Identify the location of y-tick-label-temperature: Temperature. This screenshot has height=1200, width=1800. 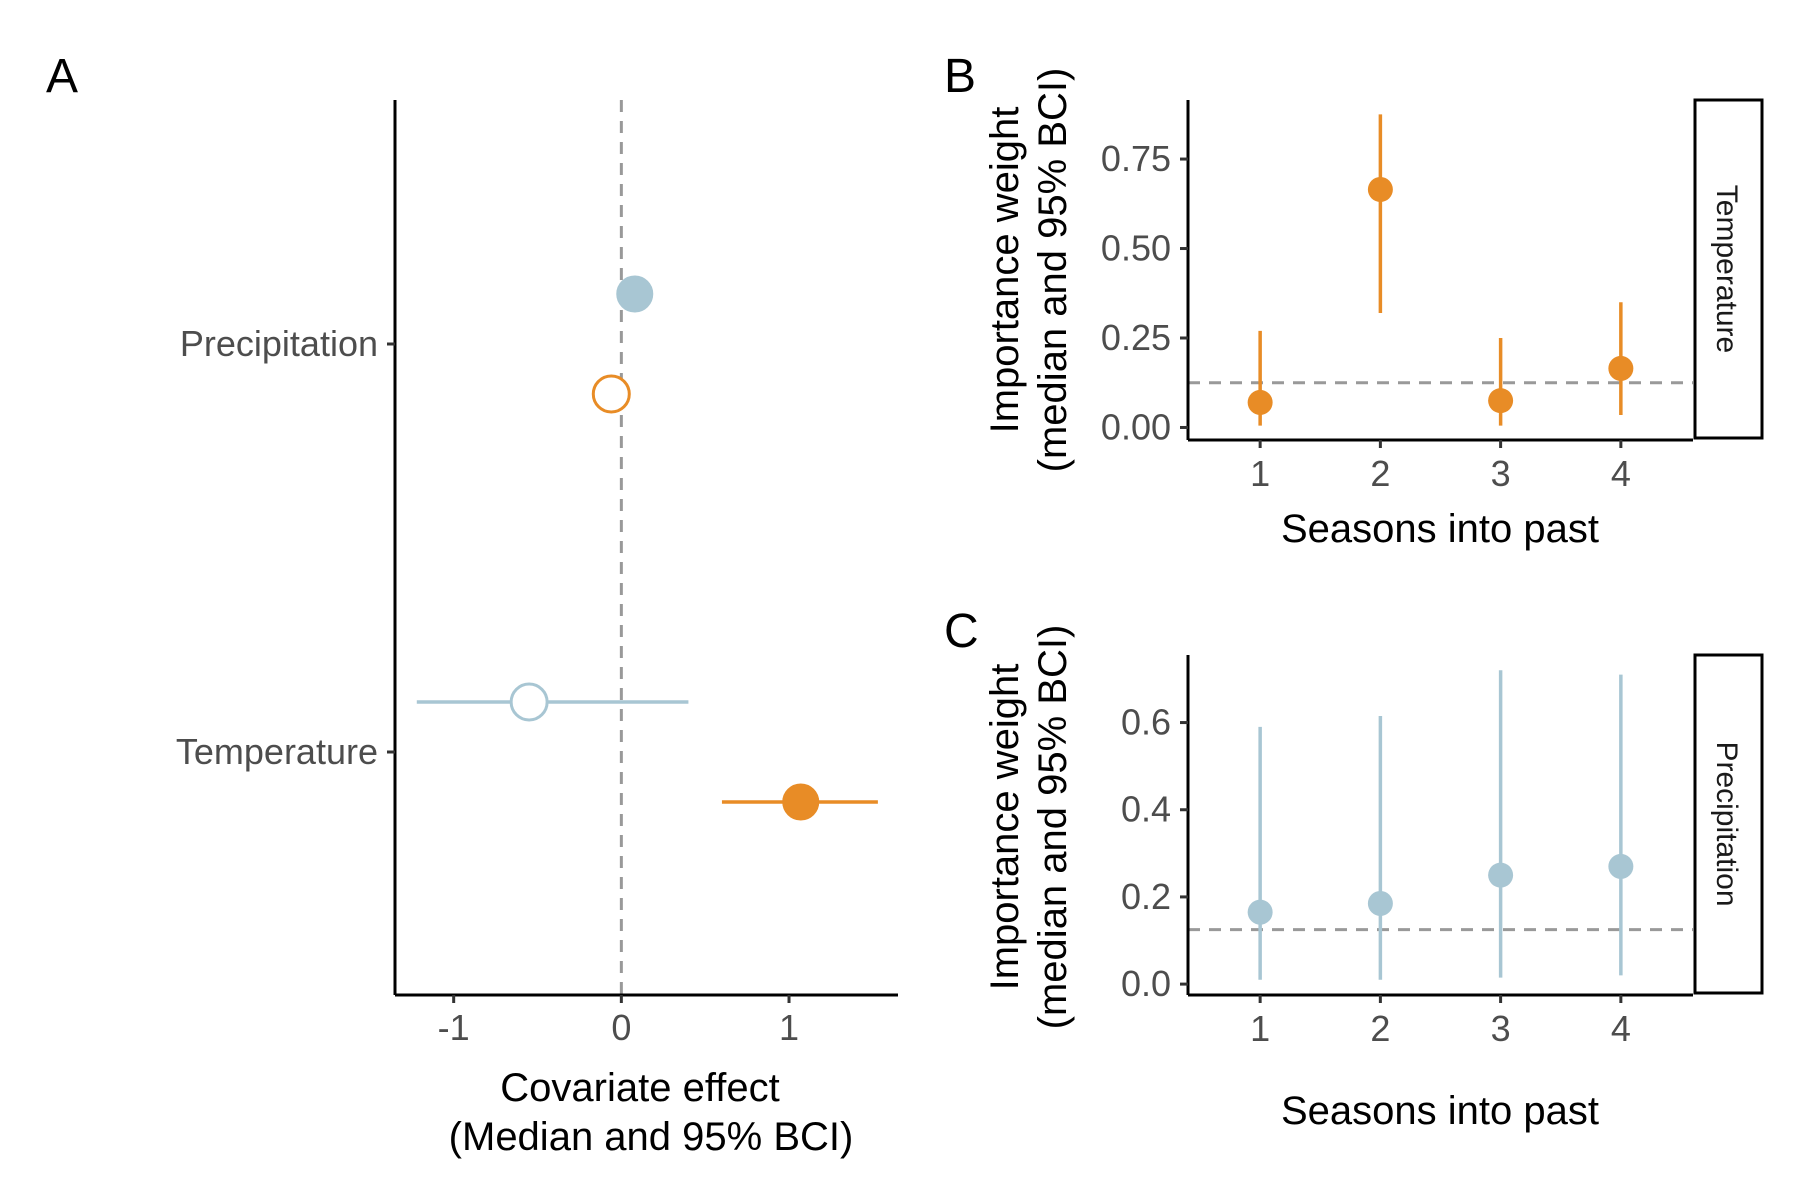
(277, 751).